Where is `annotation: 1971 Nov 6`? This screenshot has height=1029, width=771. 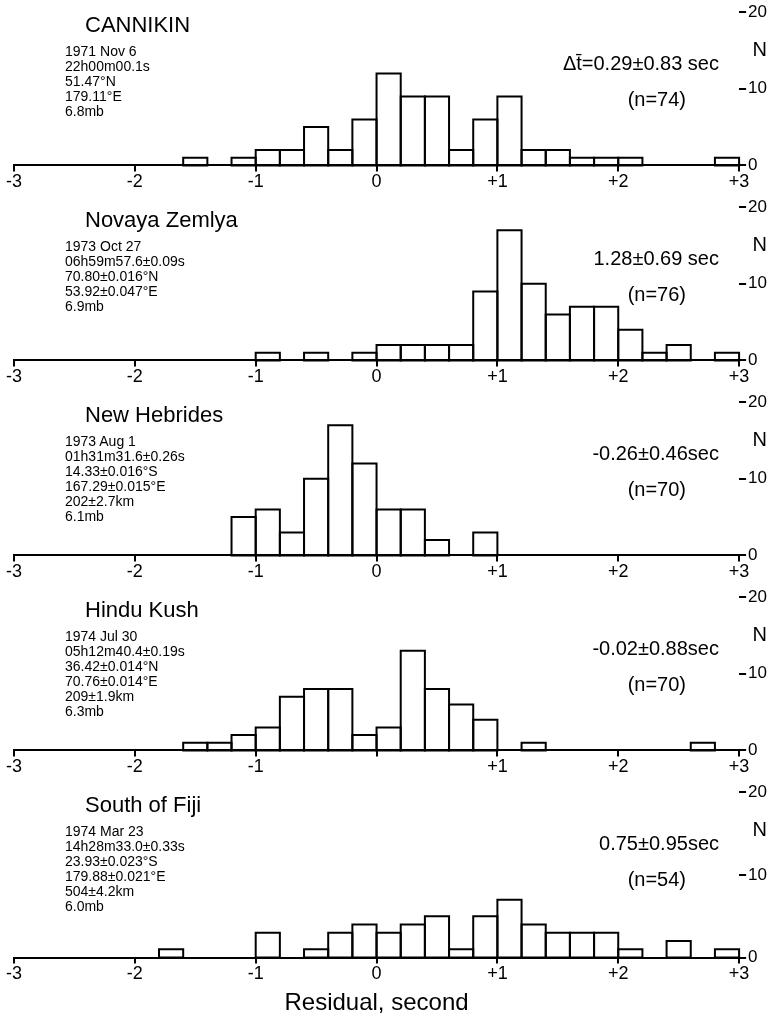
annotation: 1971 Nov 6 is located at coordinates (101, 51).